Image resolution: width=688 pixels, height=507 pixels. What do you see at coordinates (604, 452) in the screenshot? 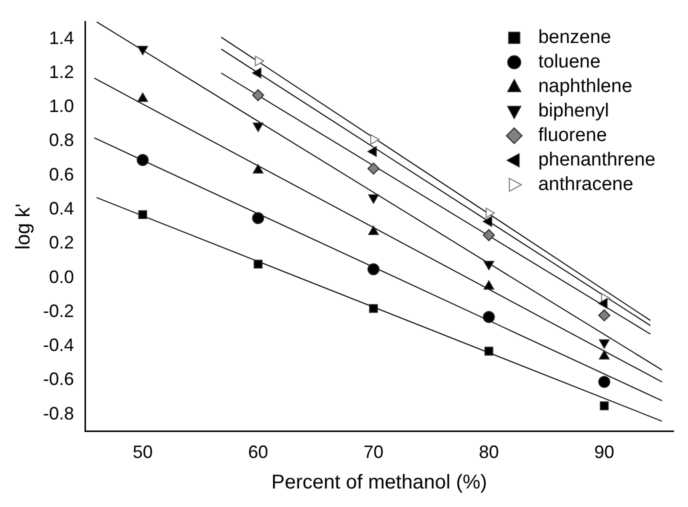
I see `x-tick-label: 90` at bounding box center [604, 452].